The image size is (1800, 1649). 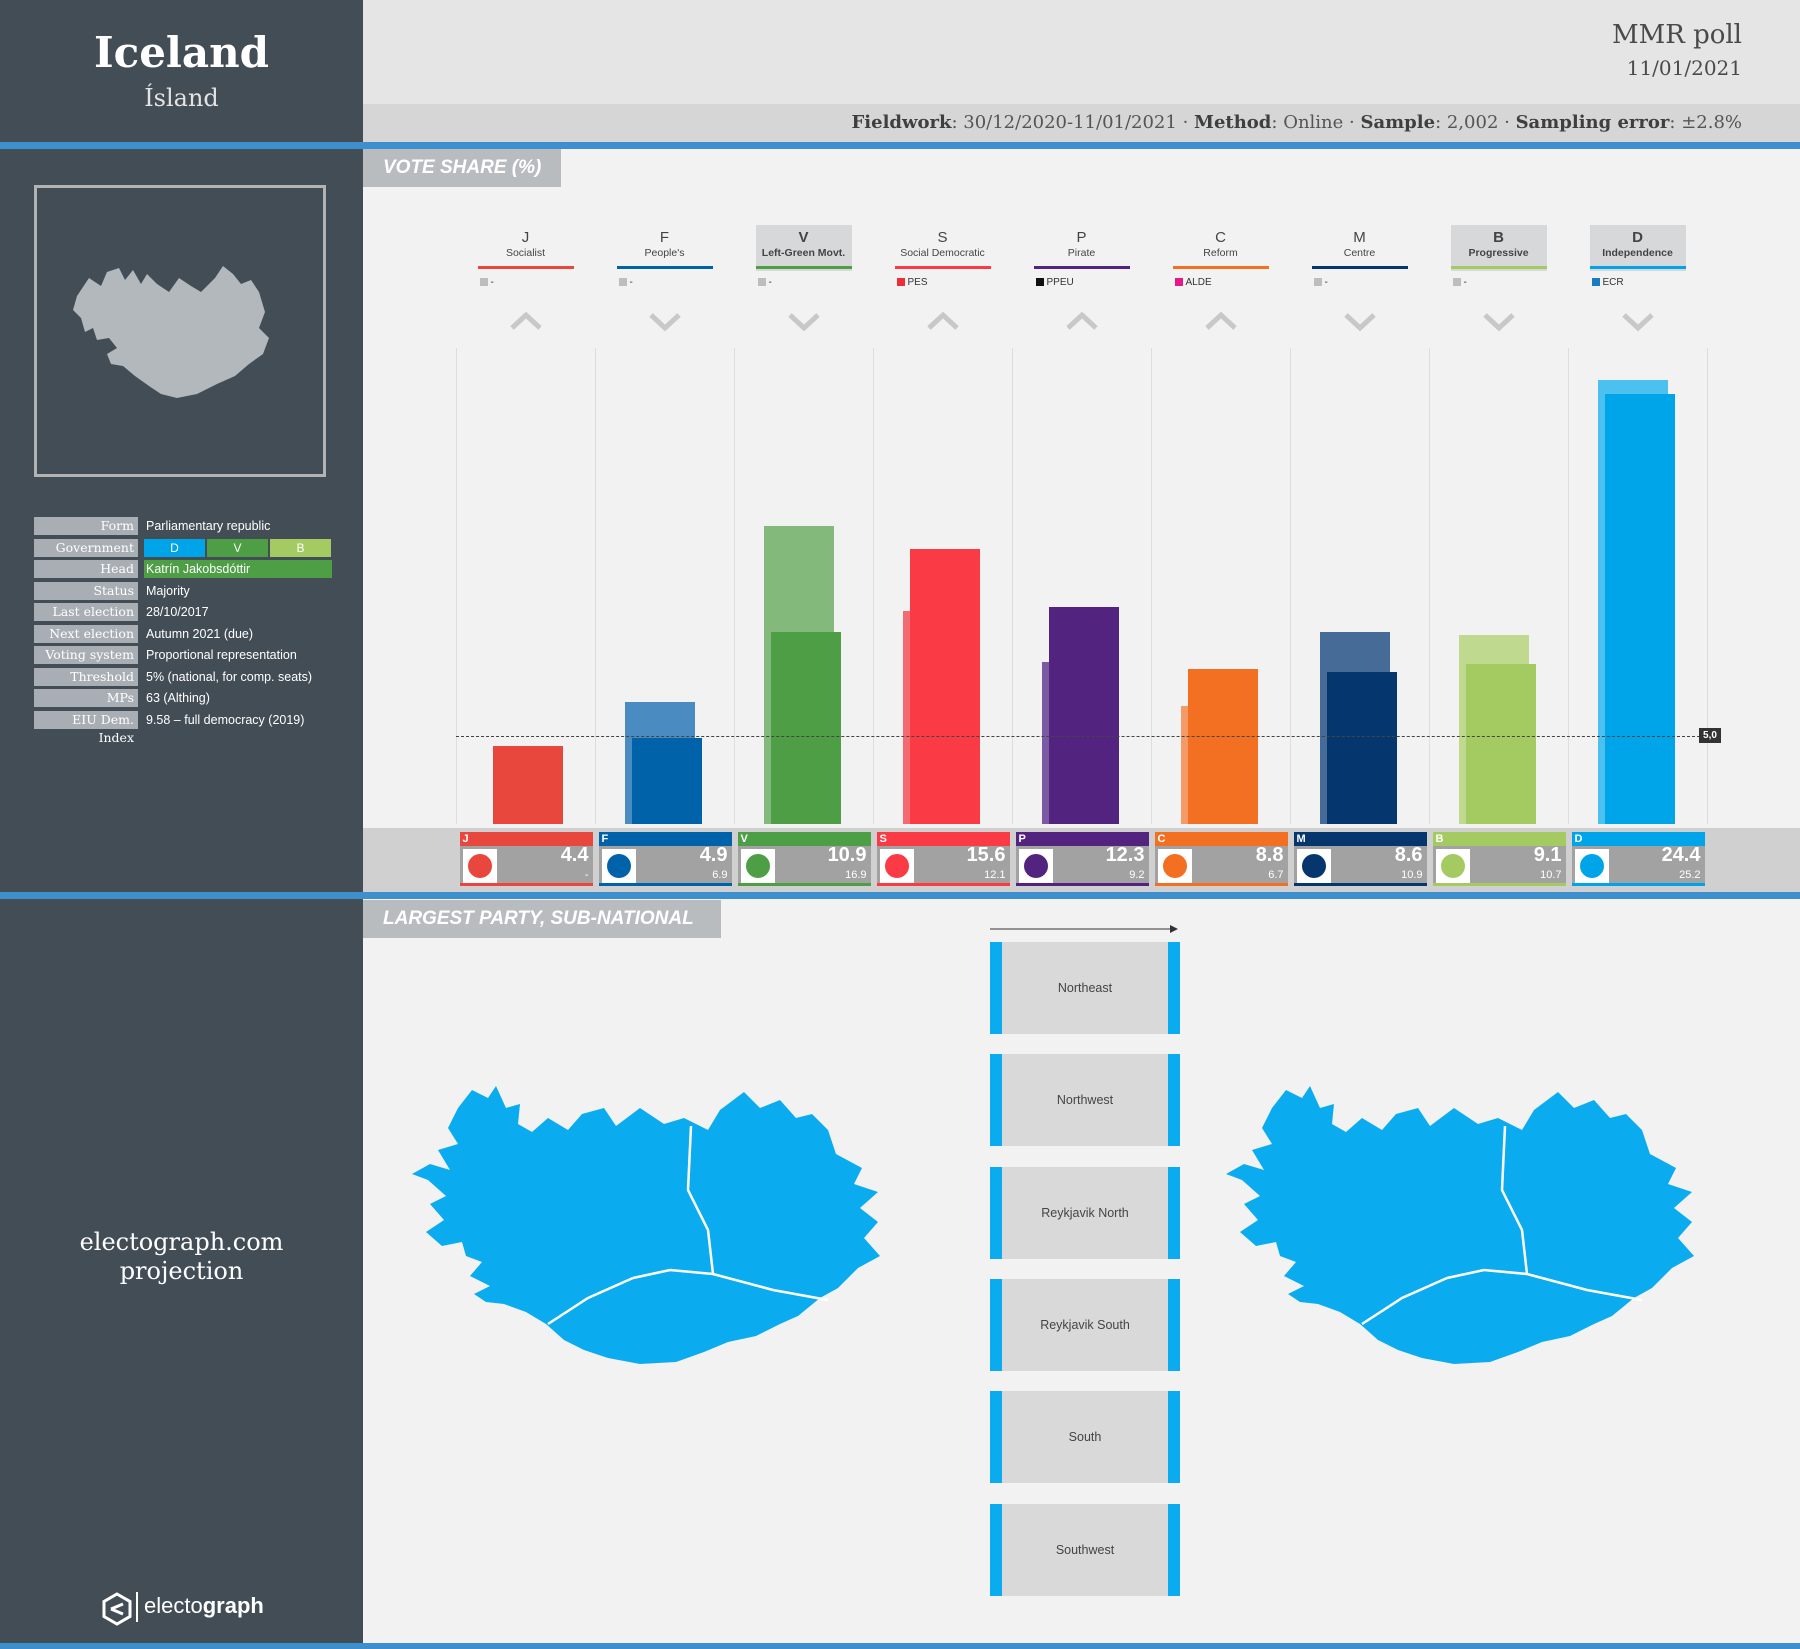 What do you see at coordinates (1085, 1549) in the screenshot?
I see `region-name: Southwest` at bounding box center [1085, 1549].